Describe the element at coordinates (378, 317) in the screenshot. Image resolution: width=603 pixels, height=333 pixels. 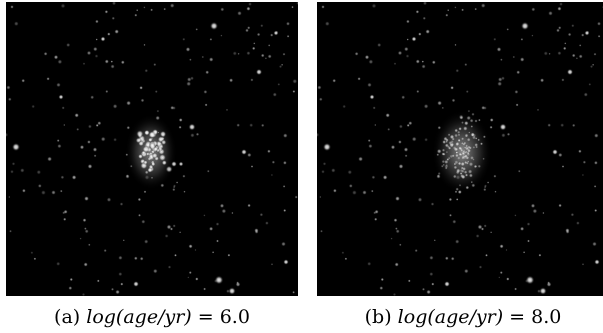
I see `caption-b-tag: (b)` at that location.